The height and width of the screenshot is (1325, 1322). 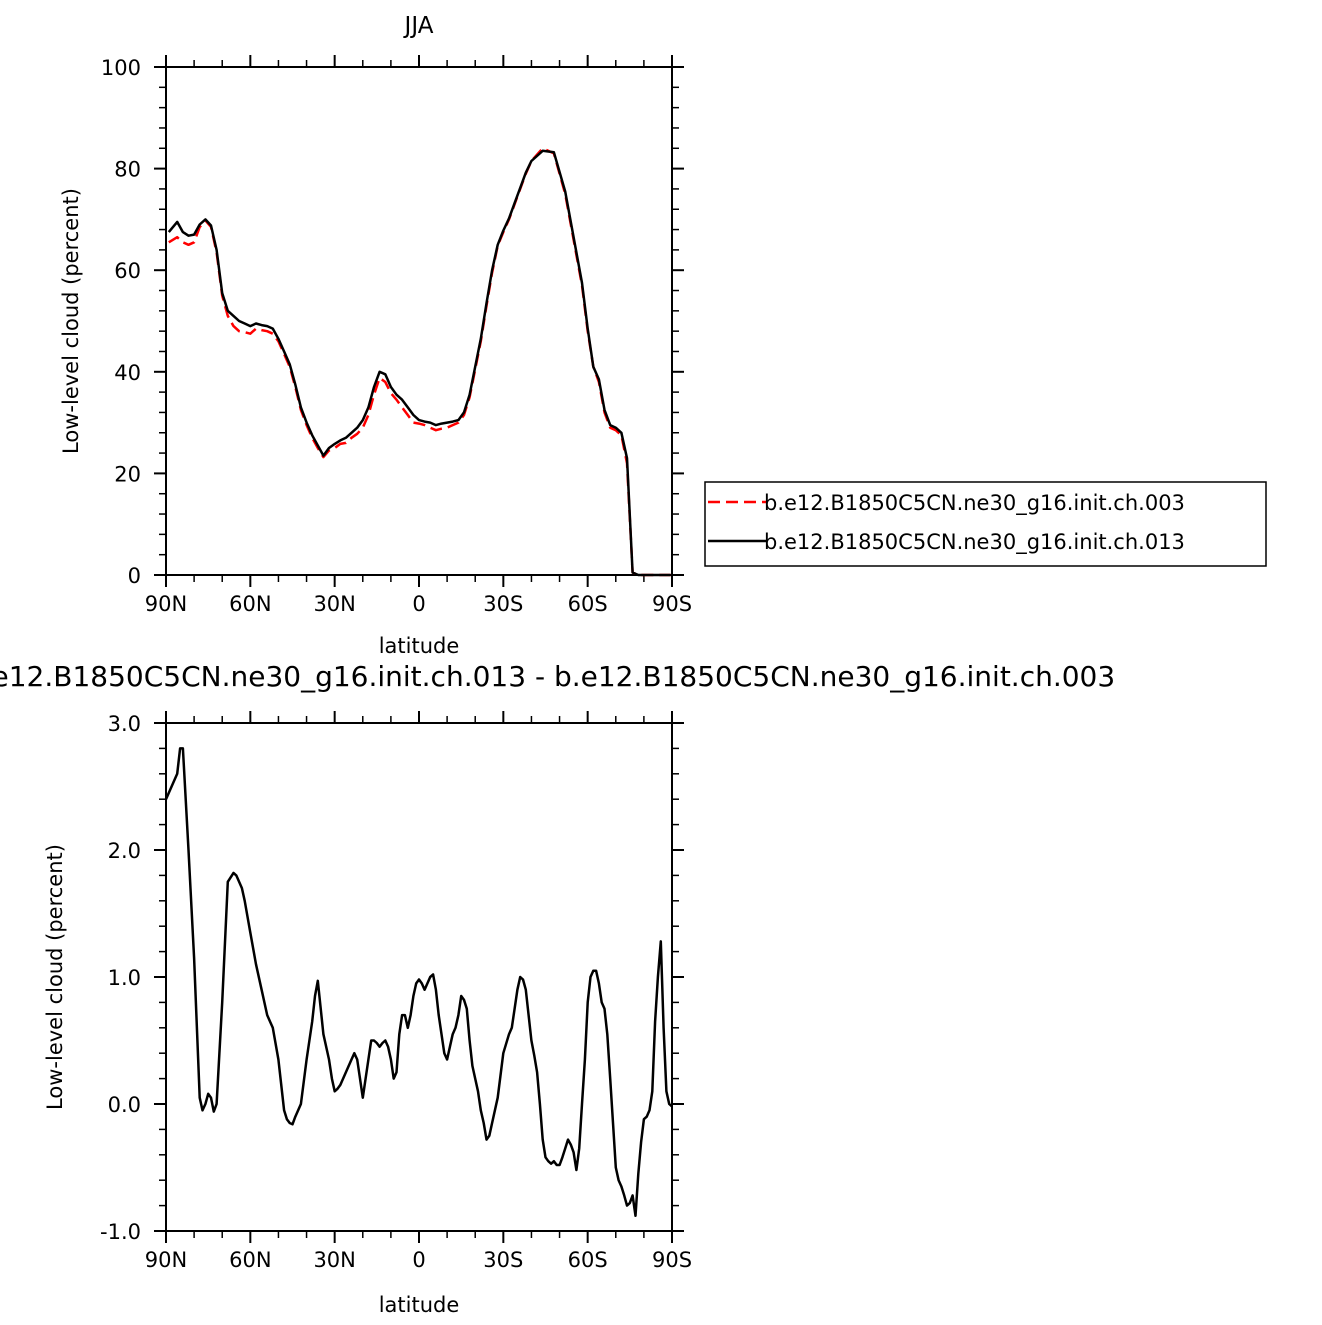 I want to click on y-tick-label: 3.0, so click(x=124, y=724).